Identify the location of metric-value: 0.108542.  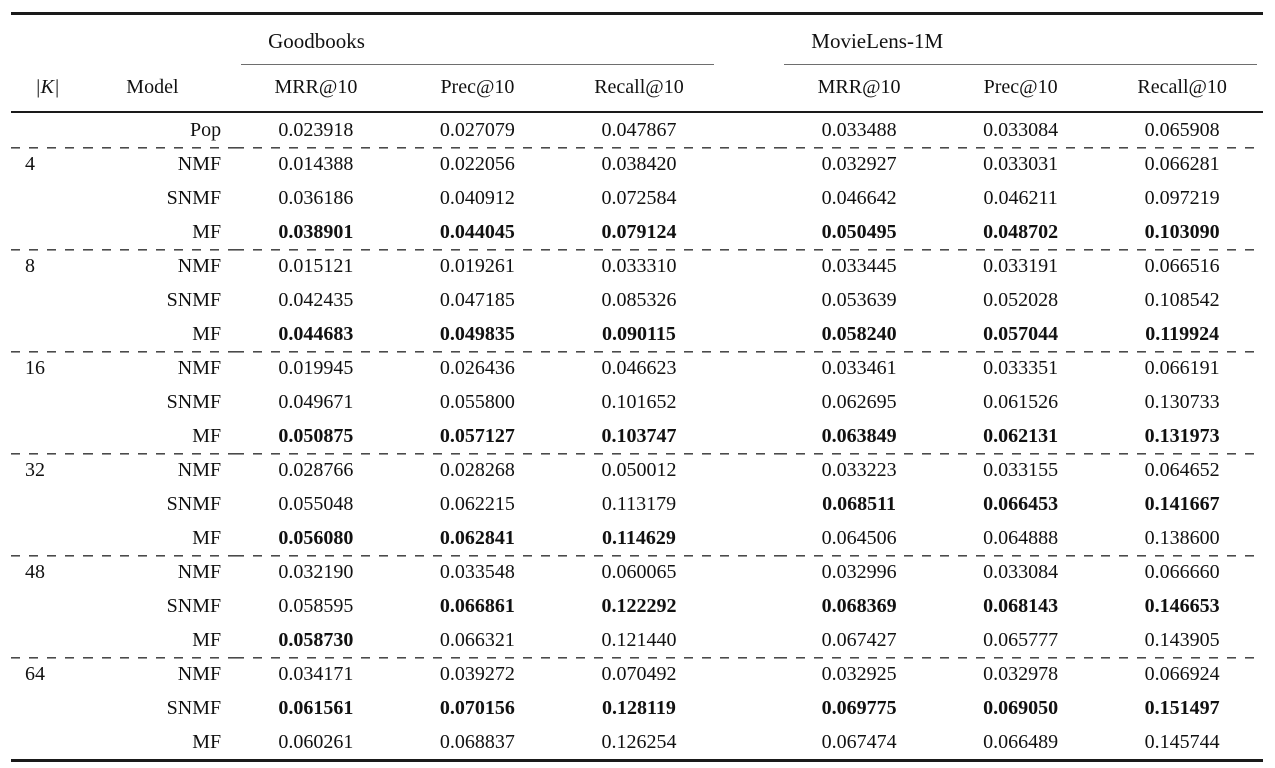
(1182, 300).